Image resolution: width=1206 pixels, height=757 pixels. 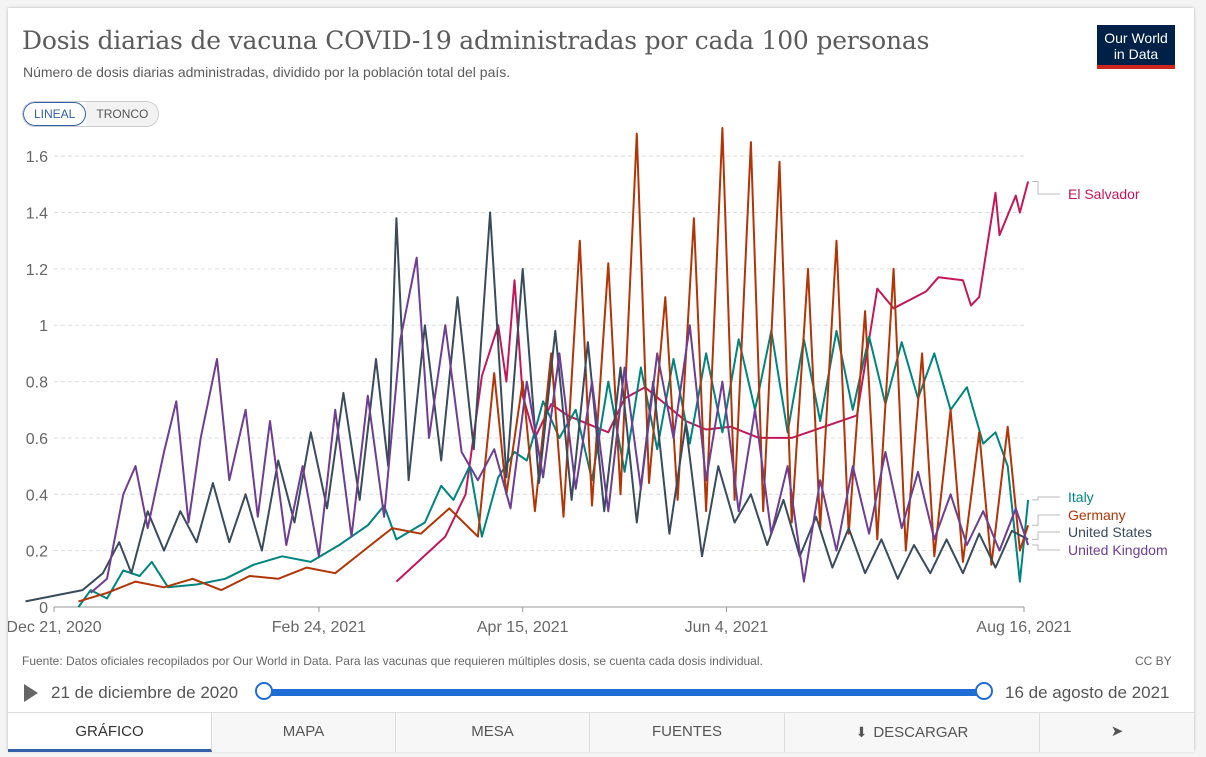 I want to click on y-tick-label: 0.6, so click(x=37, y=439).